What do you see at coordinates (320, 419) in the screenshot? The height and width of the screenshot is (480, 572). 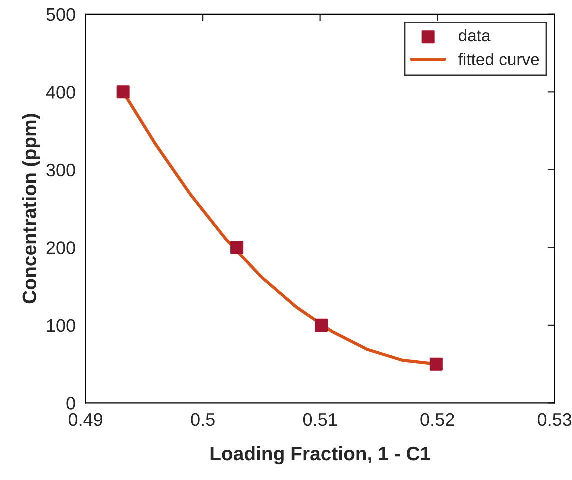 I see `x-tick-label: 0.51` at bounding box center [320, 419].